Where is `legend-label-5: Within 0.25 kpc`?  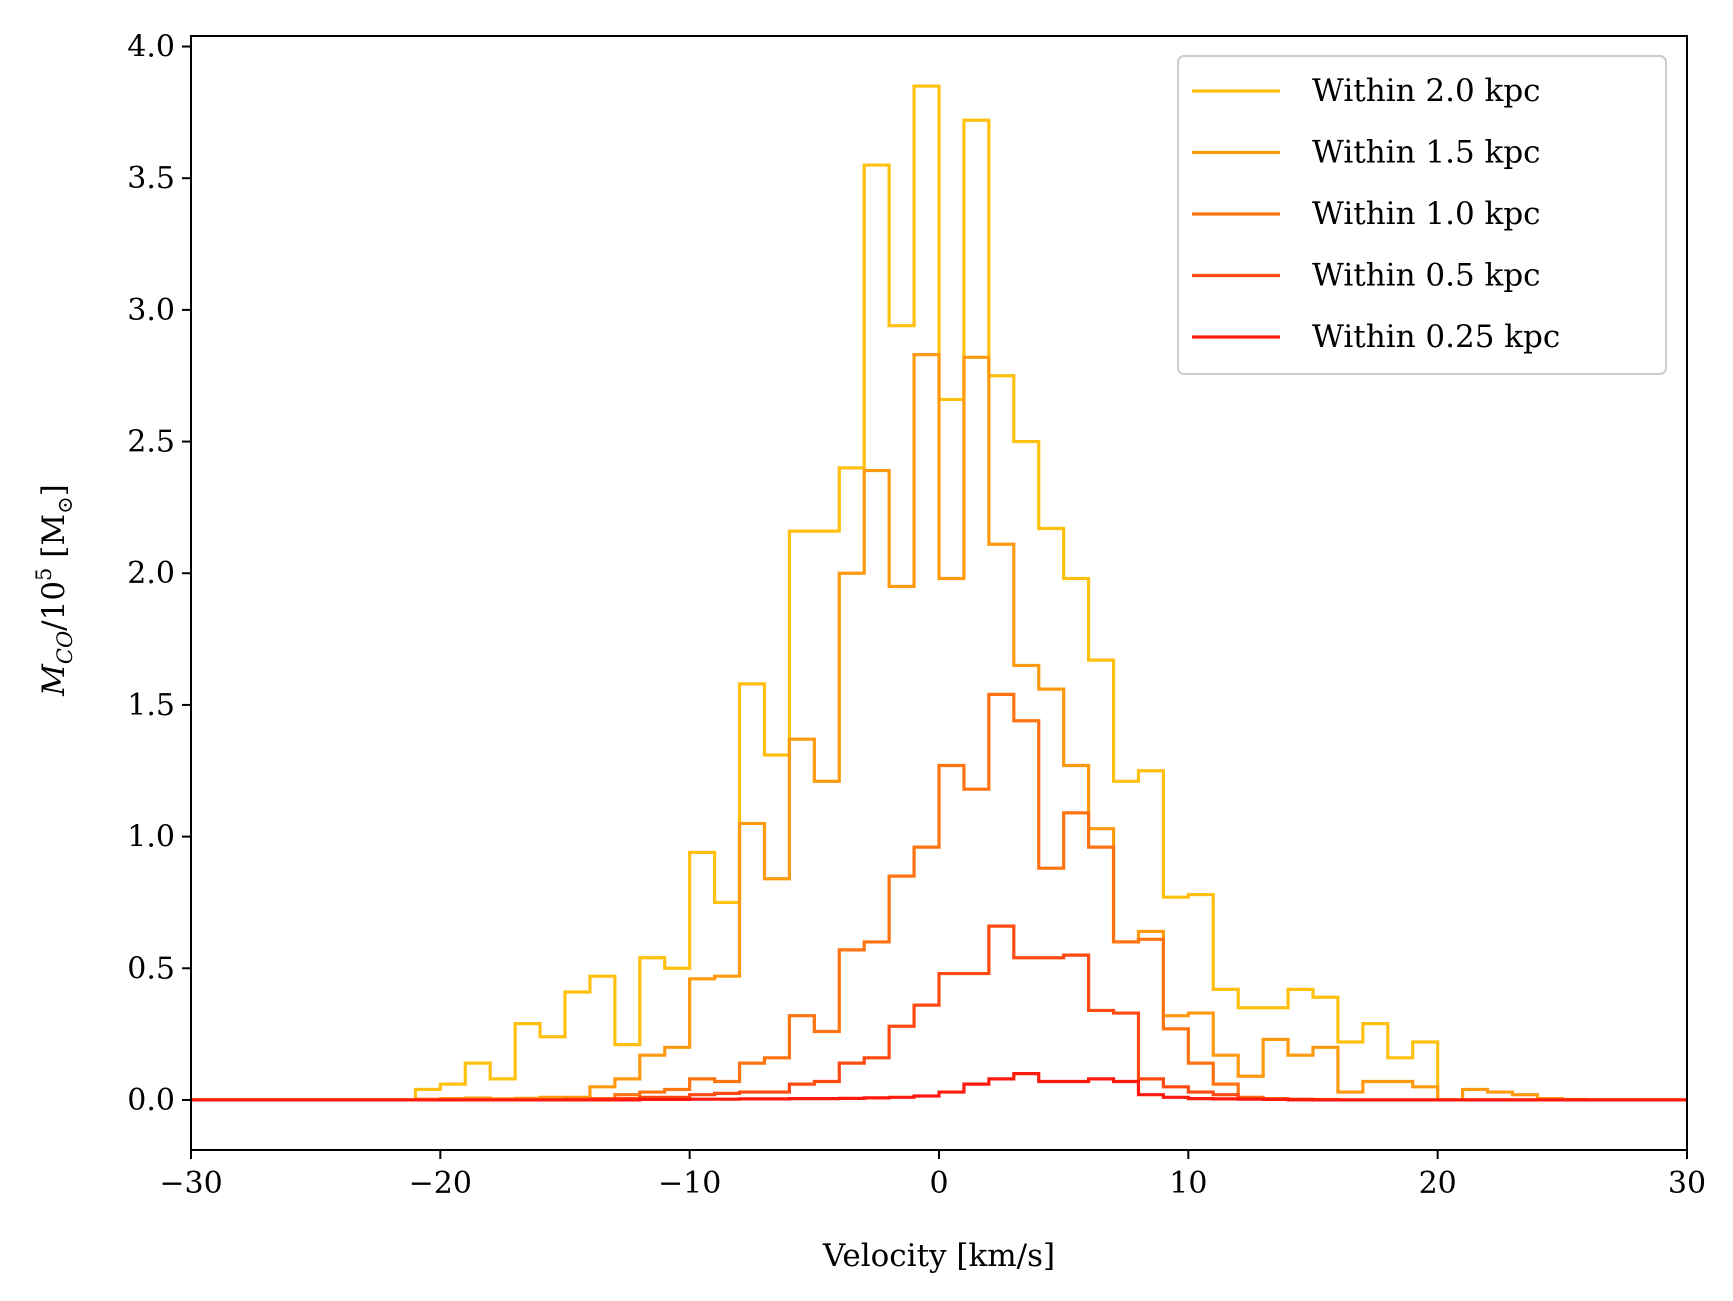 legend-label-5: Within 0.25 kpc is located at coordinates (1436, 337).